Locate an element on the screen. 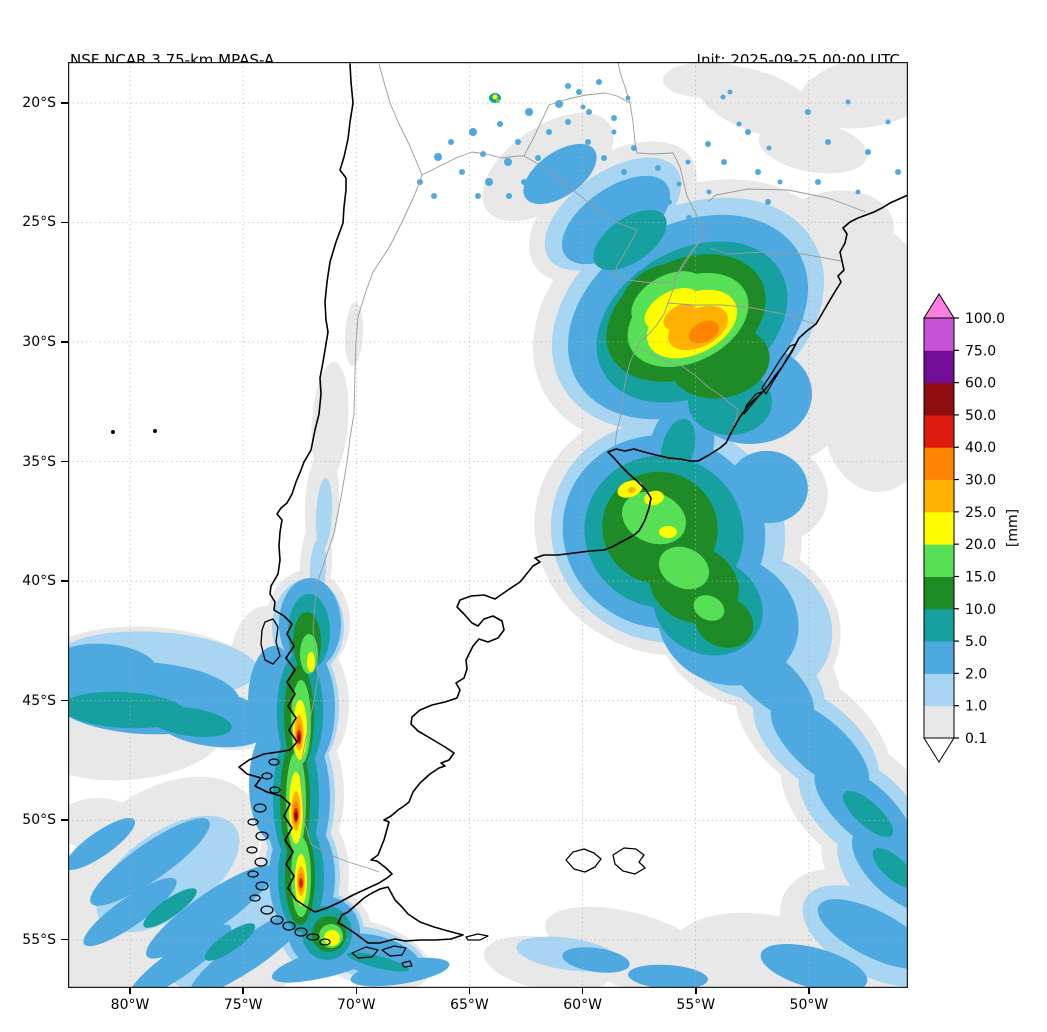  coastline-lagoa-mirim is located at coordinates (753, 403).